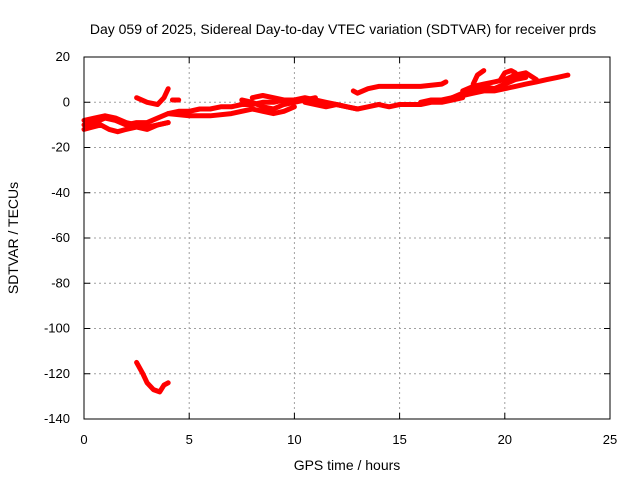 This screenshot has width=640, height=480. Describe the element at coordinates (13, 238) in the screenshot. I see `y-axis-label: SDTVAR / TECUs` at that location.